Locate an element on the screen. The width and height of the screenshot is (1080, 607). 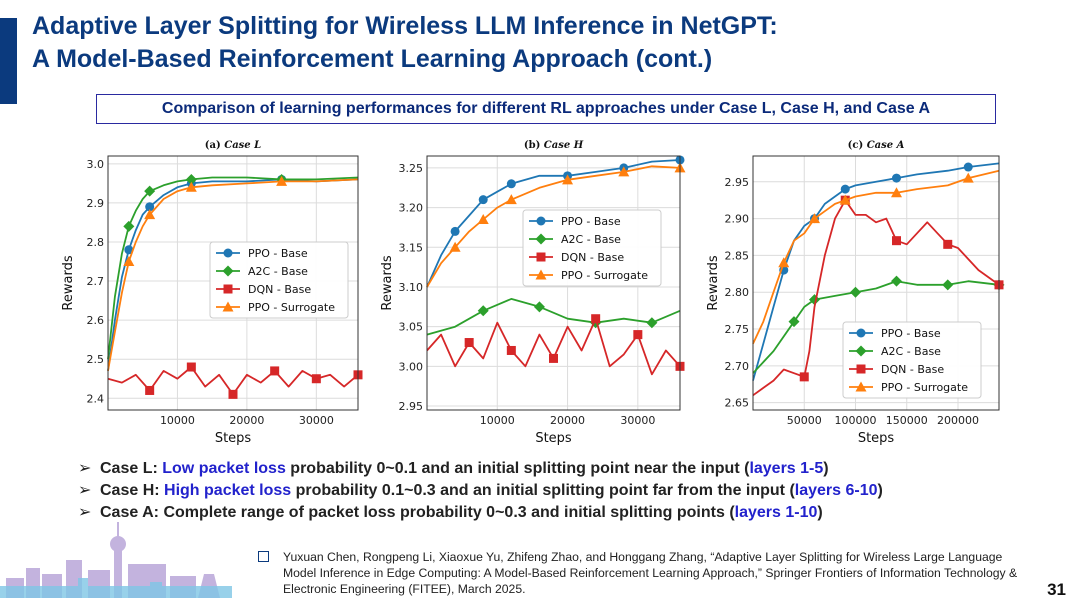
legend-label: PPO - Base is located at coordinates (278, 253).